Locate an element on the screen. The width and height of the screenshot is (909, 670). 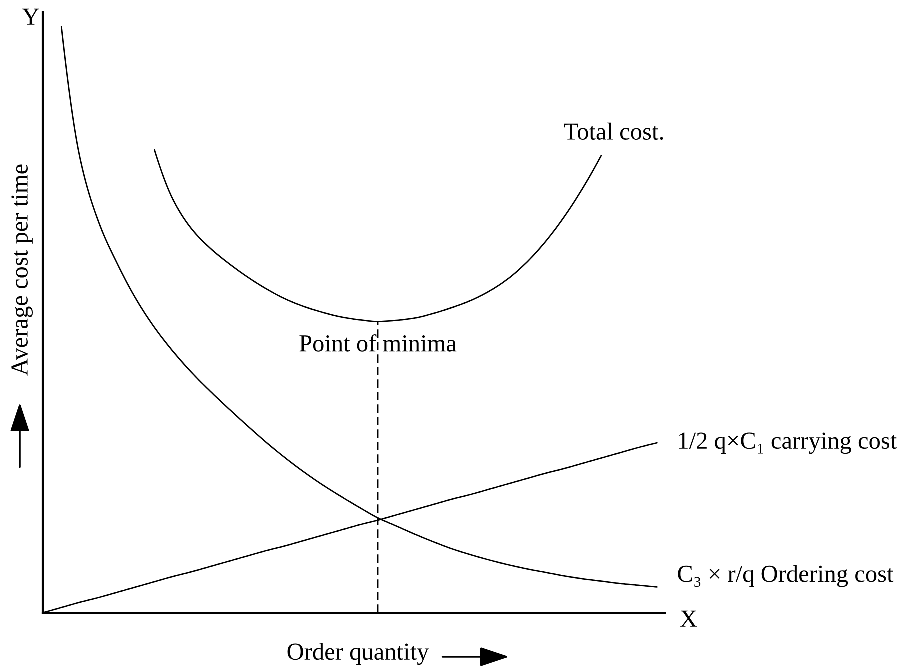
series-label: C₃ × r/q Ordering cost is located at coordinates (786, 576).